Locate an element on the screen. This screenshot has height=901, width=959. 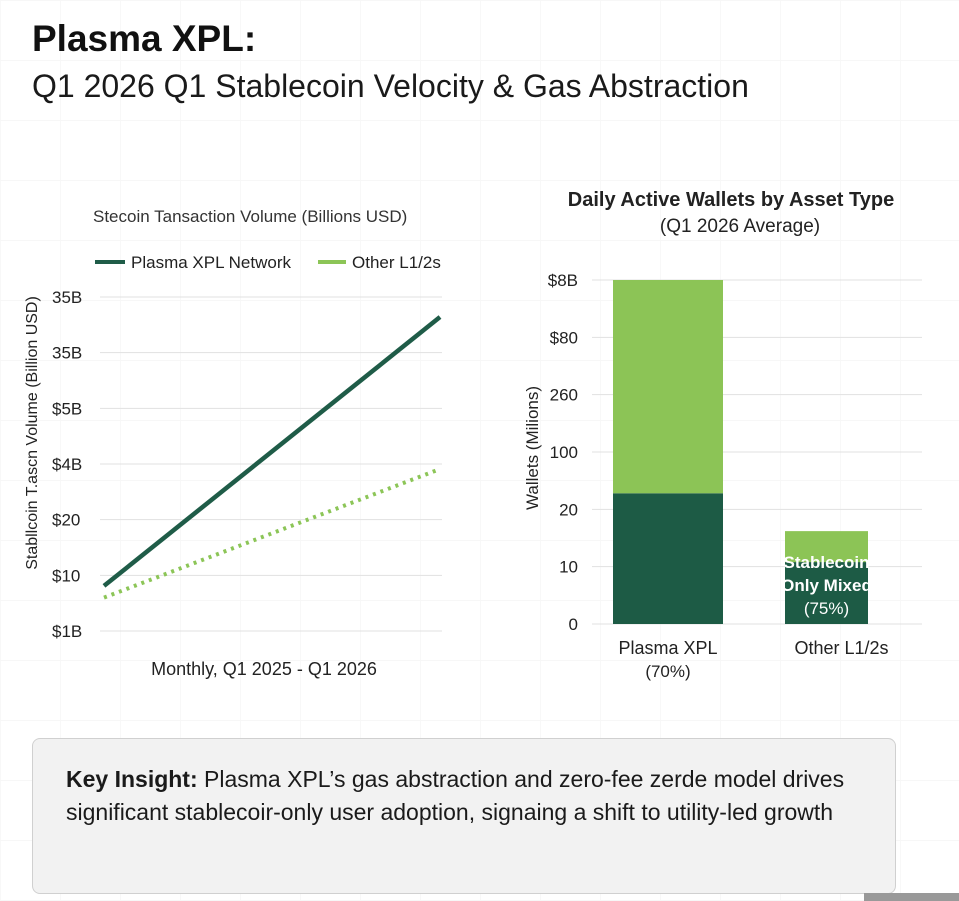
line-y-tick-label: $20 is located at coordinates (66, 520).